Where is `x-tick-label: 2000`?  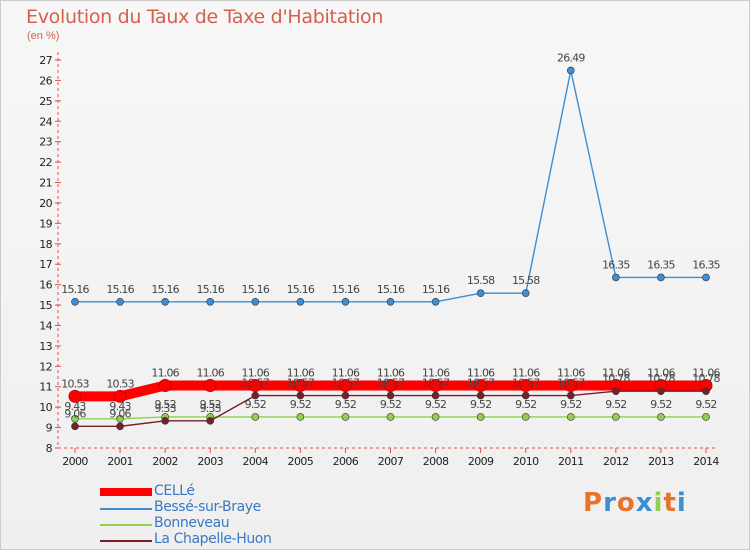 x-tick-label: 2000 is located at coordinates (75, 461).